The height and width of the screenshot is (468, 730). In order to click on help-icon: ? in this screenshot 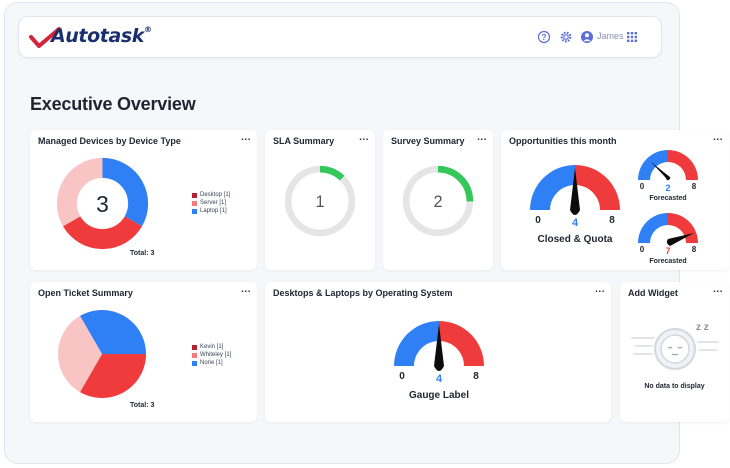, I will do `click(544, 37)`.